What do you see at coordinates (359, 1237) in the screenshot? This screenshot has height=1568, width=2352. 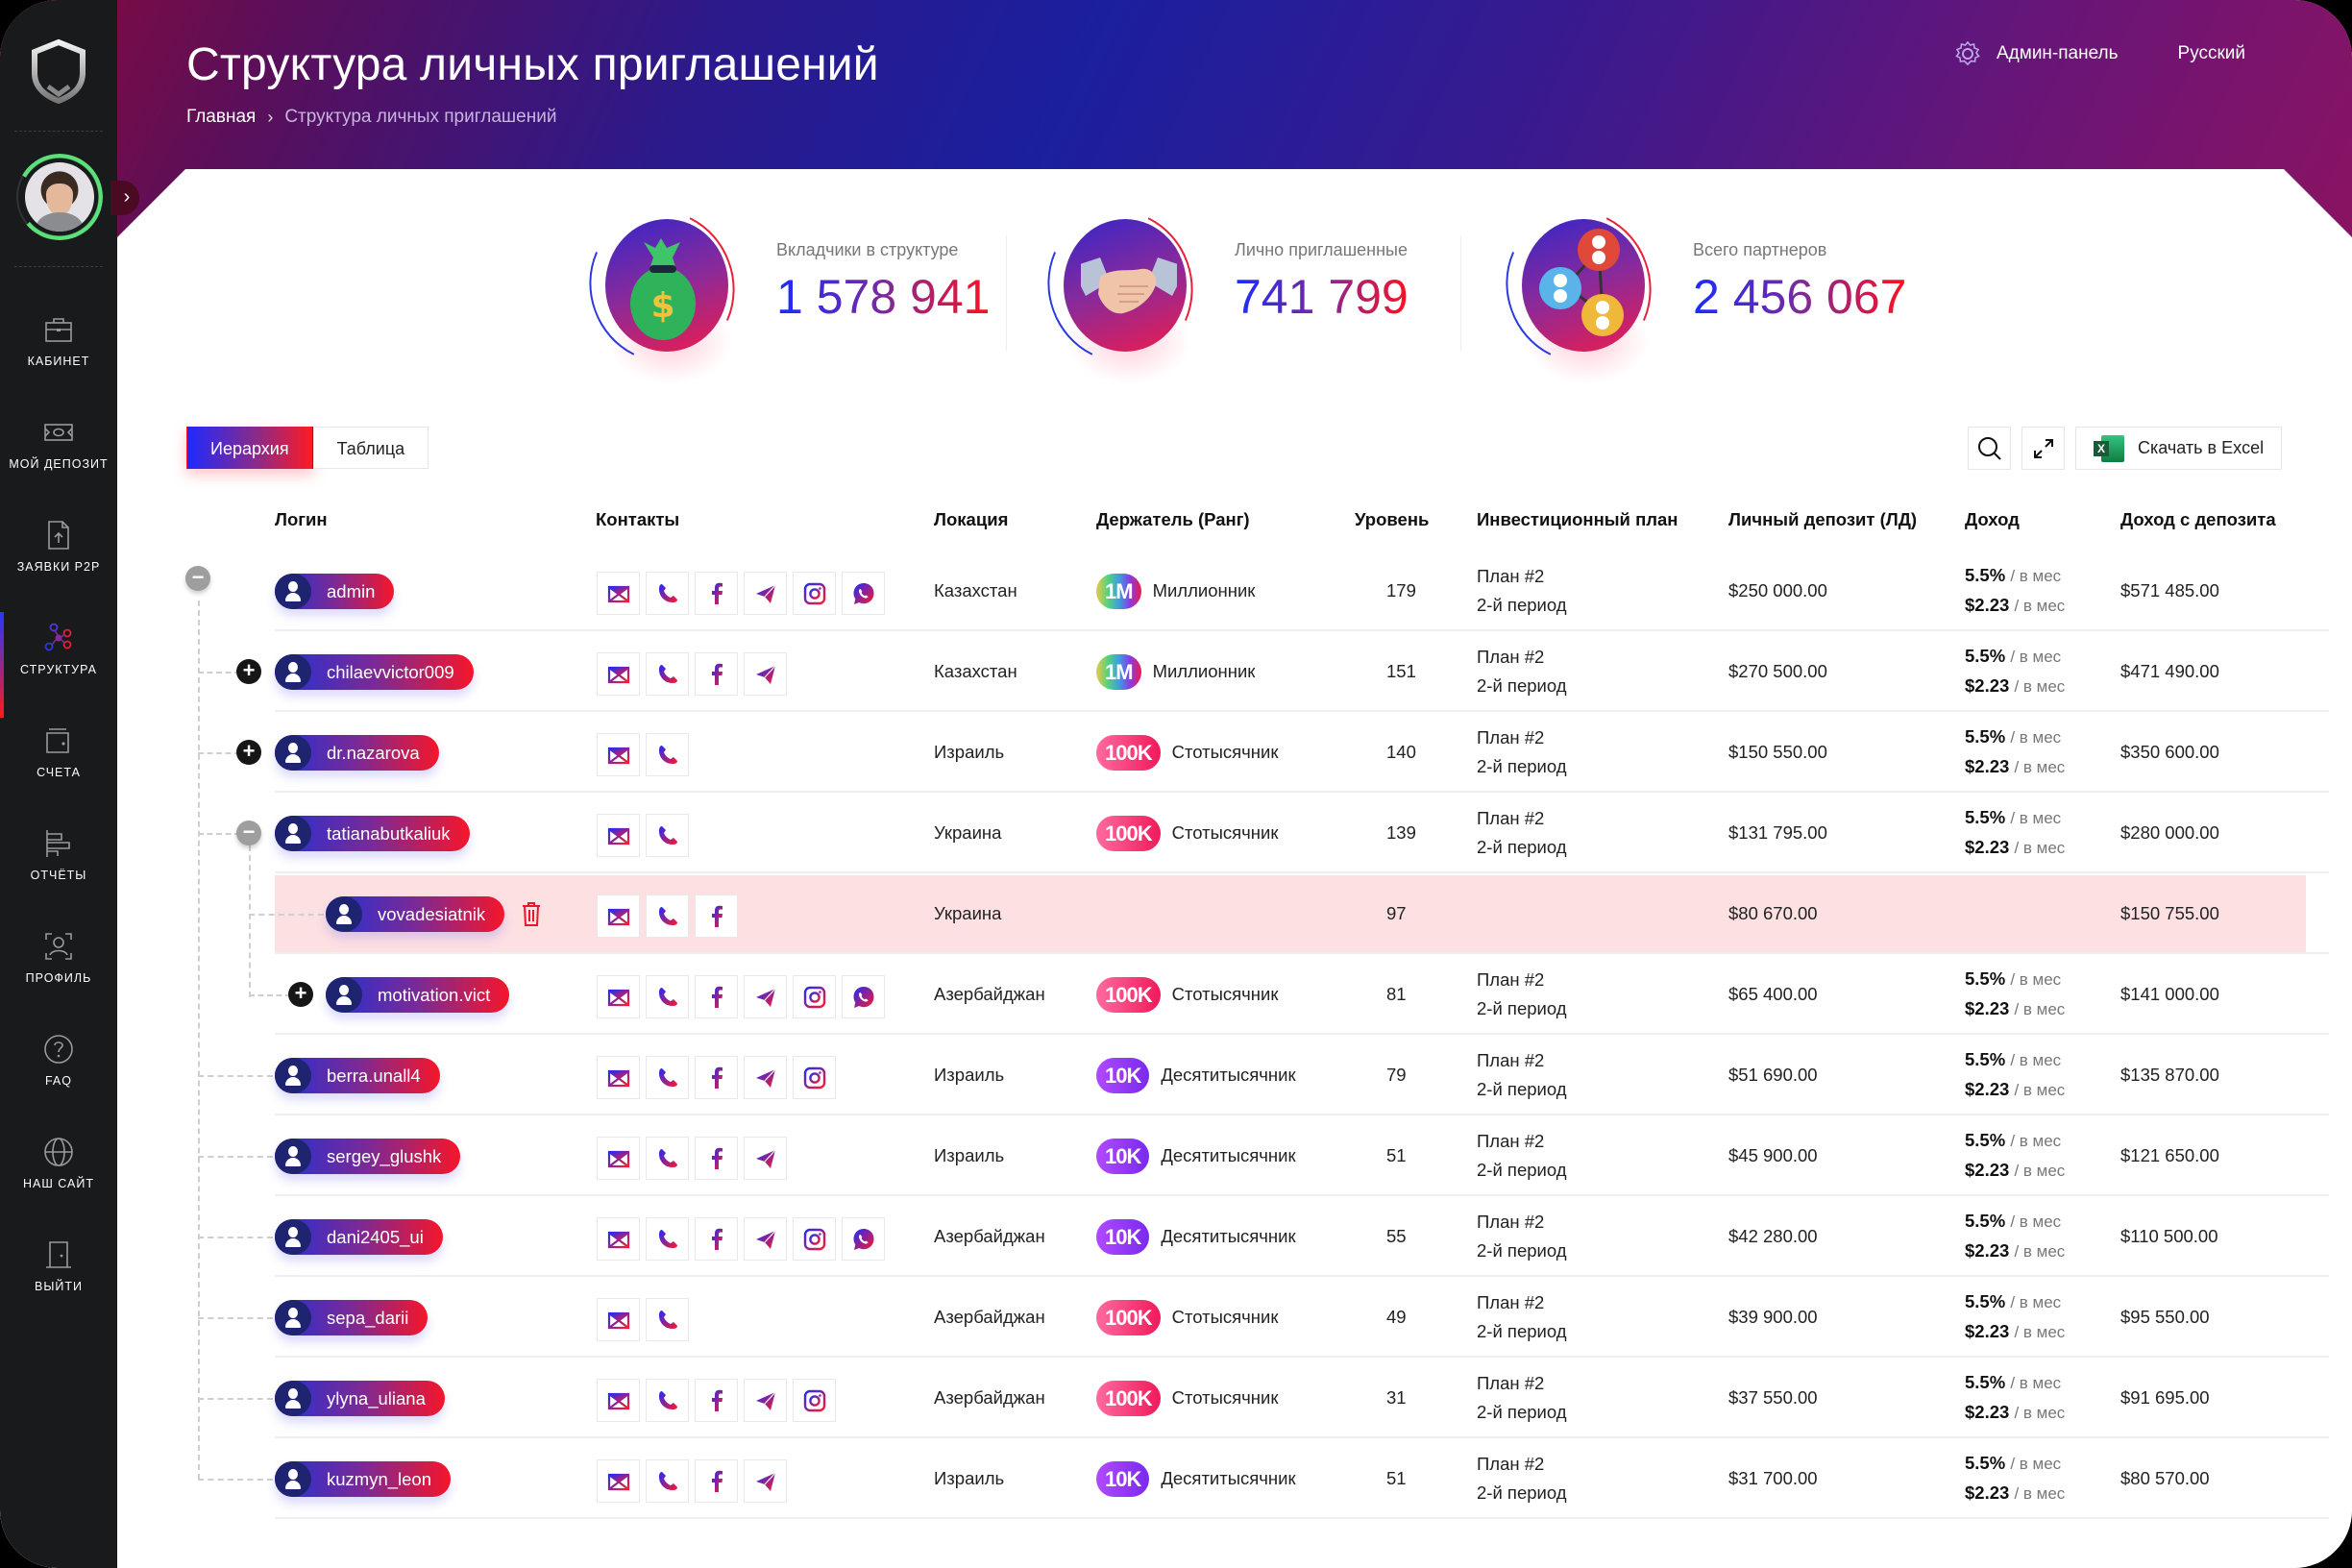 I see `login-pill: dani2405_ui` at bounding box center [359, 1237].